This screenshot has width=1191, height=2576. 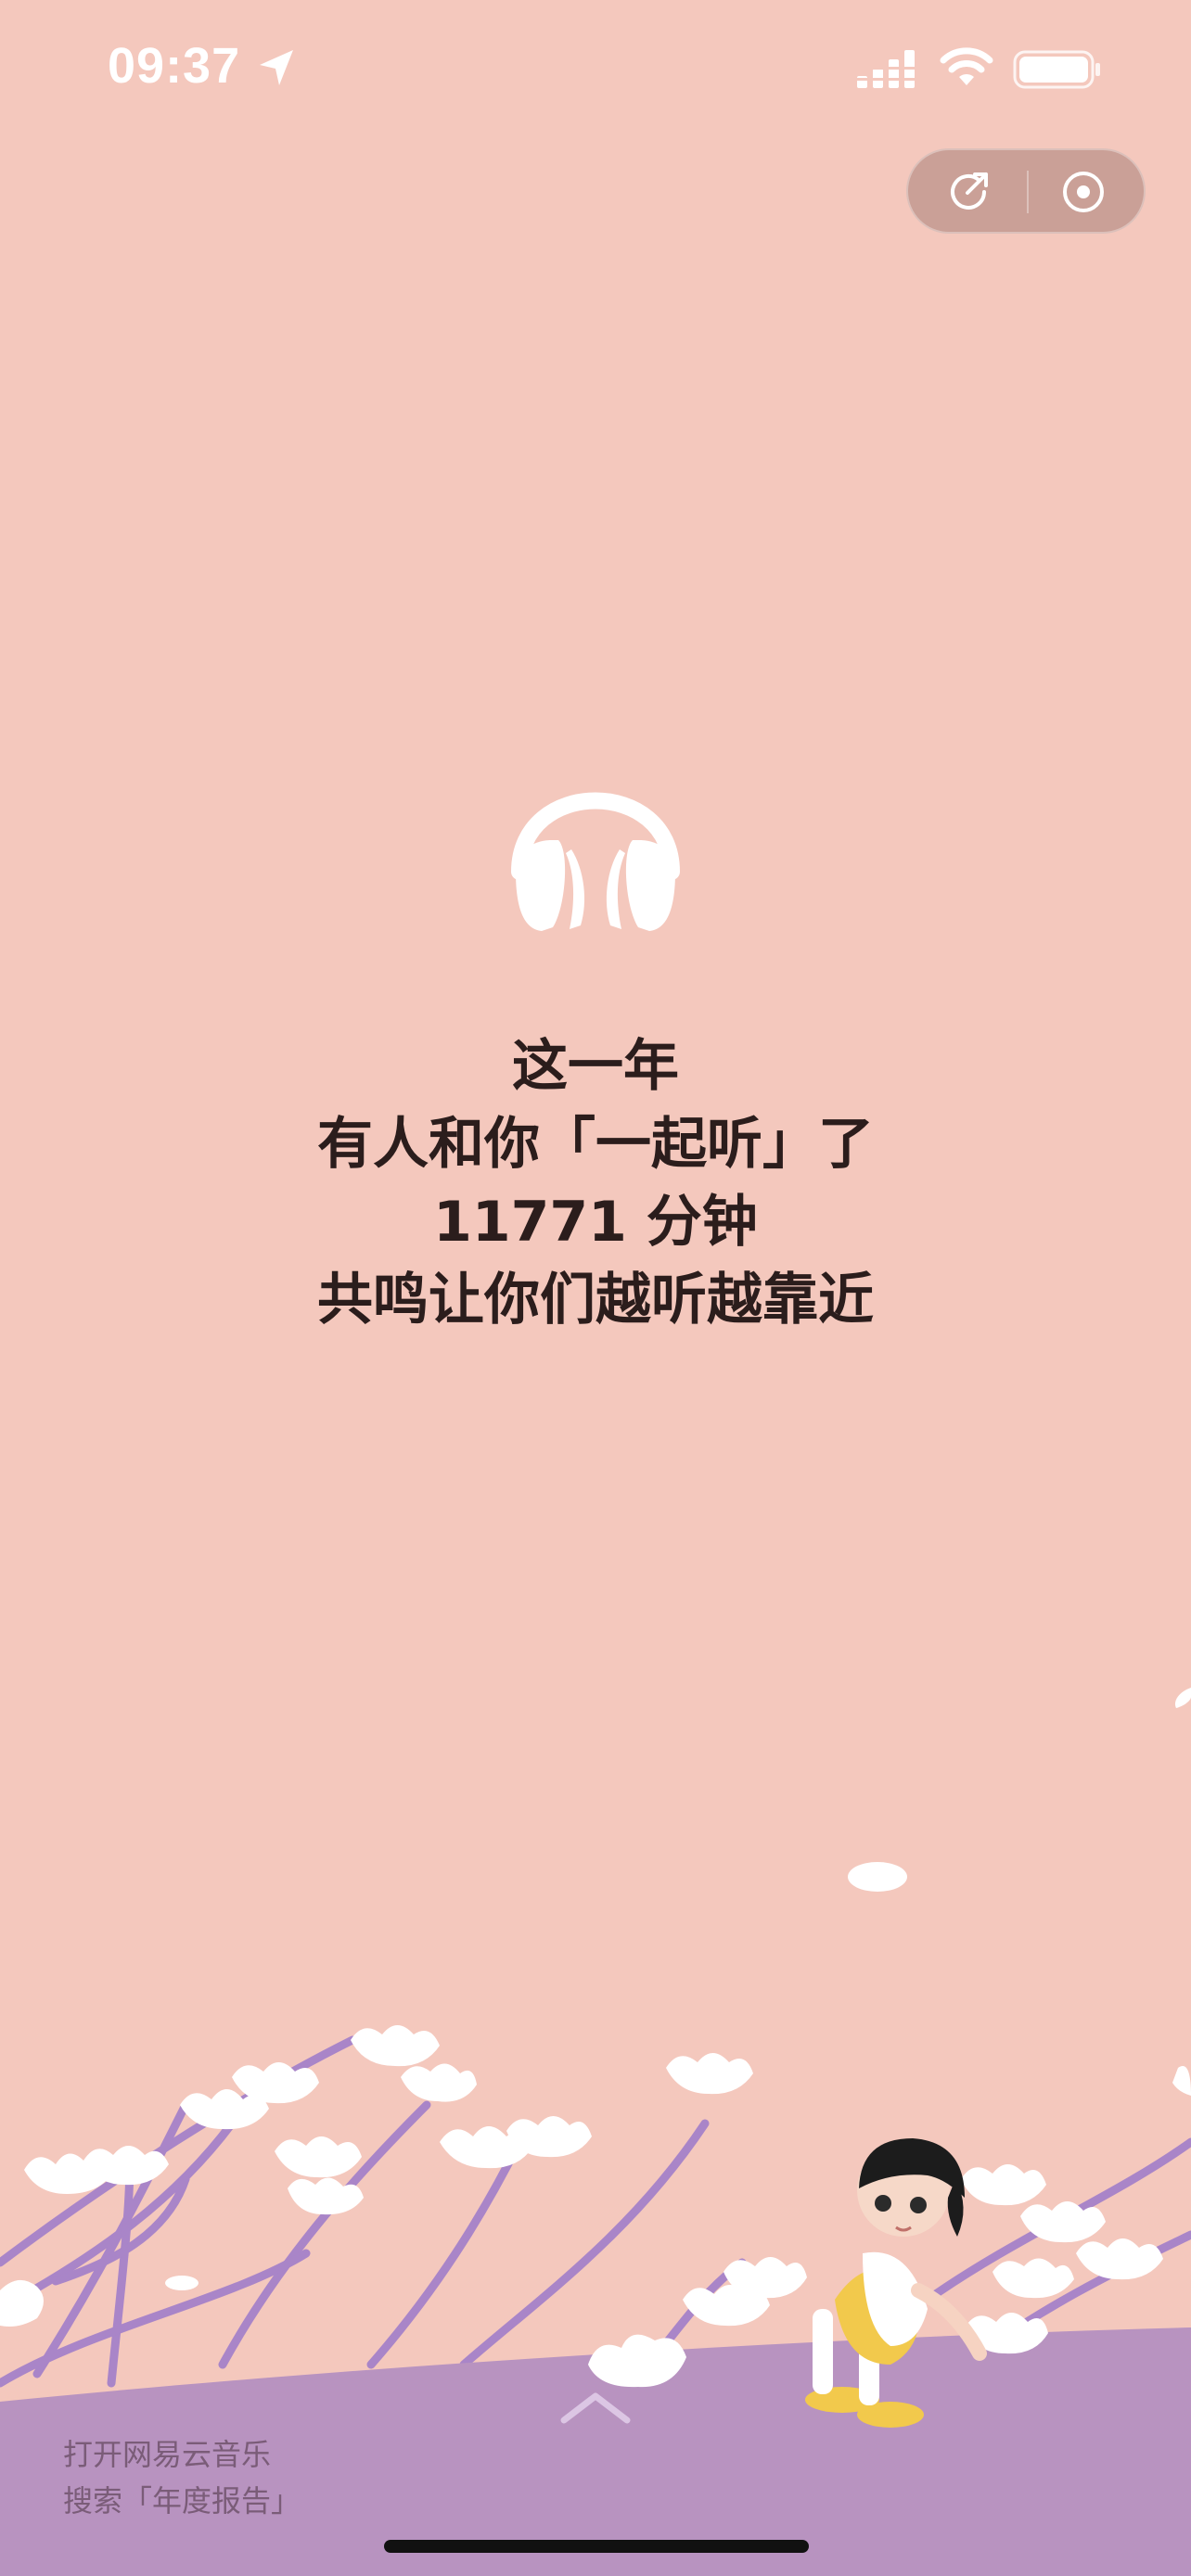 I want to click on target-close-icon, so click(x=1084, y=192).